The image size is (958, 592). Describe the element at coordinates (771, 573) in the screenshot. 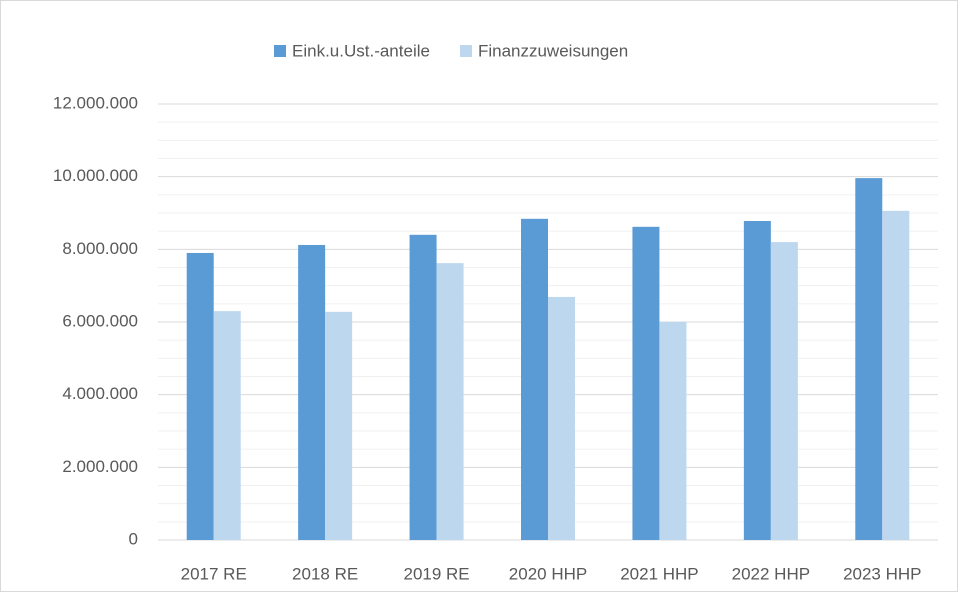

I see `x-tick-label: 2022 HHP` at that location.